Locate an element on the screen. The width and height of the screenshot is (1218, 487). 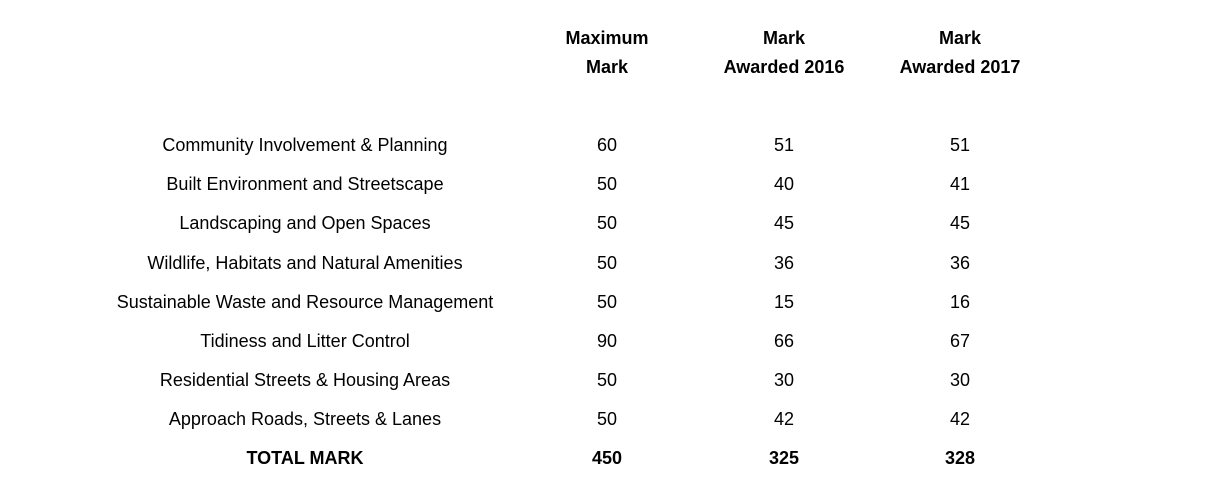
table-row: Approach Roads, Streets & Lanes 50 42 42 is located at coordinates (609, 419).